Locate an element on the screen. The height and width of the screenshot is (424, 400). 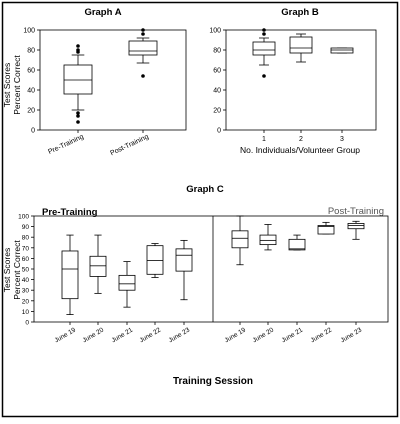
graph-a-ytick-label-0: 0 is located at coordinates (33, 131).